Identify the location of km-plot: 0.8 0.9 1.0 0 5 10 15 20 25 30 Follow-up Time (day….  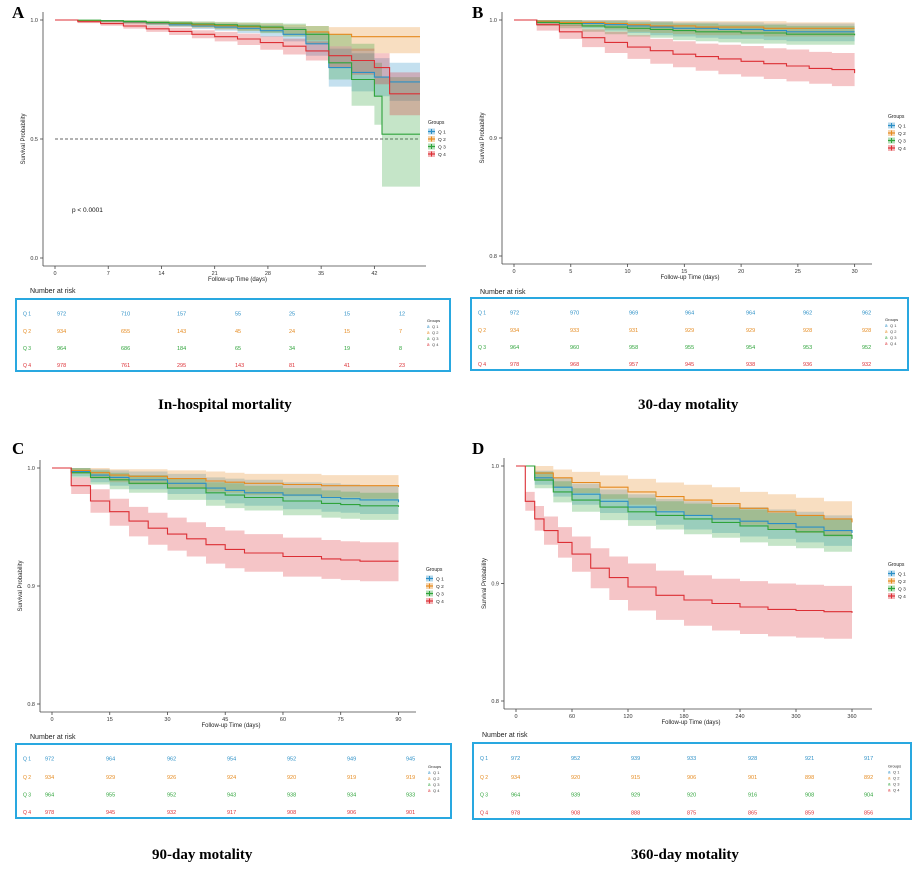
(693, 146).